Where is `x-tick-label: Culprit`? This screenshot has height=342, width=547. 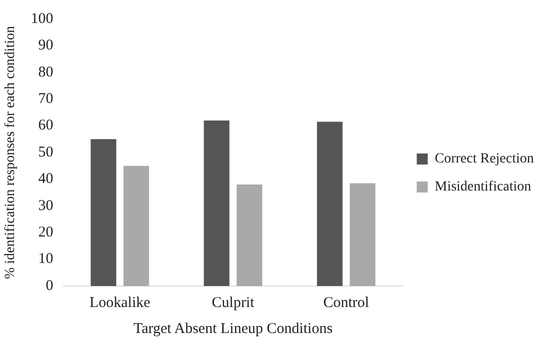 x-tick-label: Culprit is located at coordinates (234, 302).